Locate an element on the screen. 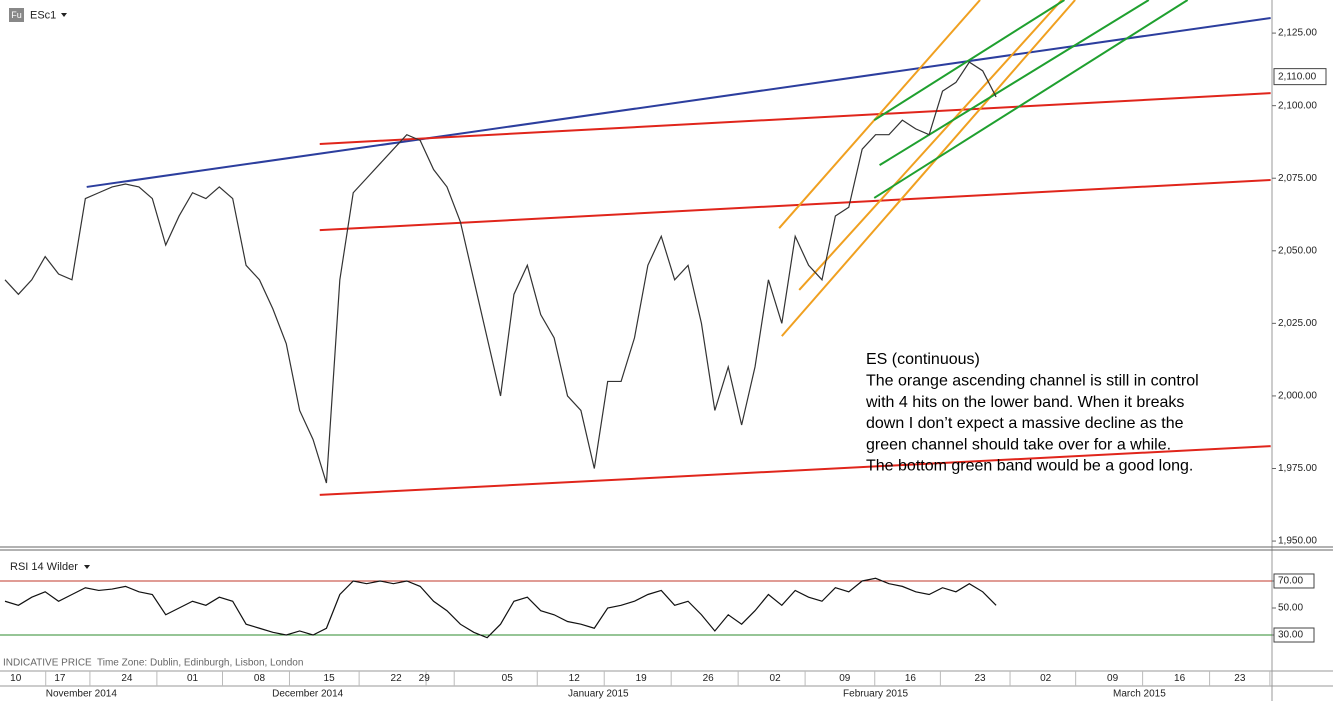  badge-text: Fu is located at coordinates (16, 15).